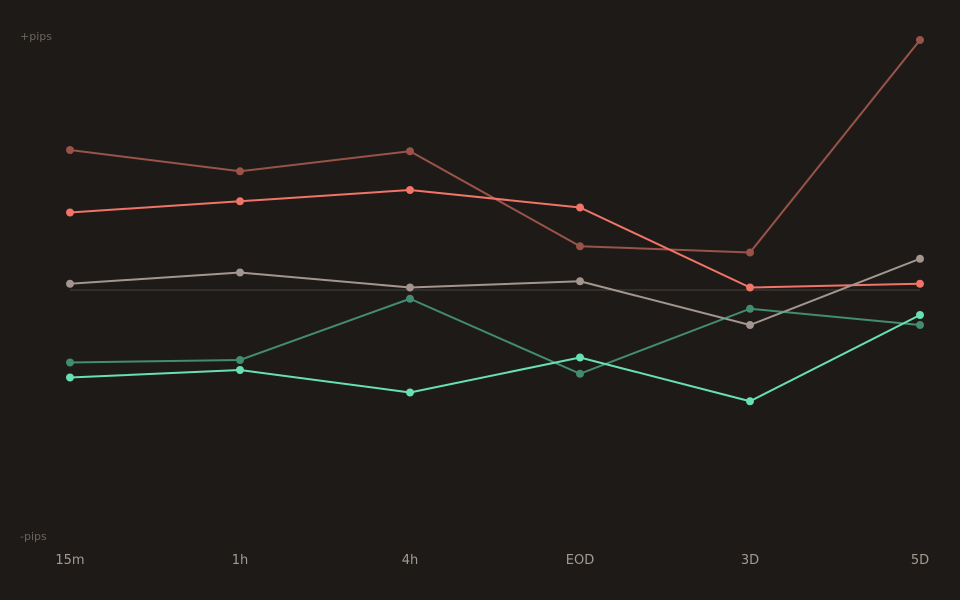 This screenshot has width=960, height=600. What do you see at coordinates (580, 207) in the screenshot?
I see `series-2-point-EOD` at bounding box center [580, 207].